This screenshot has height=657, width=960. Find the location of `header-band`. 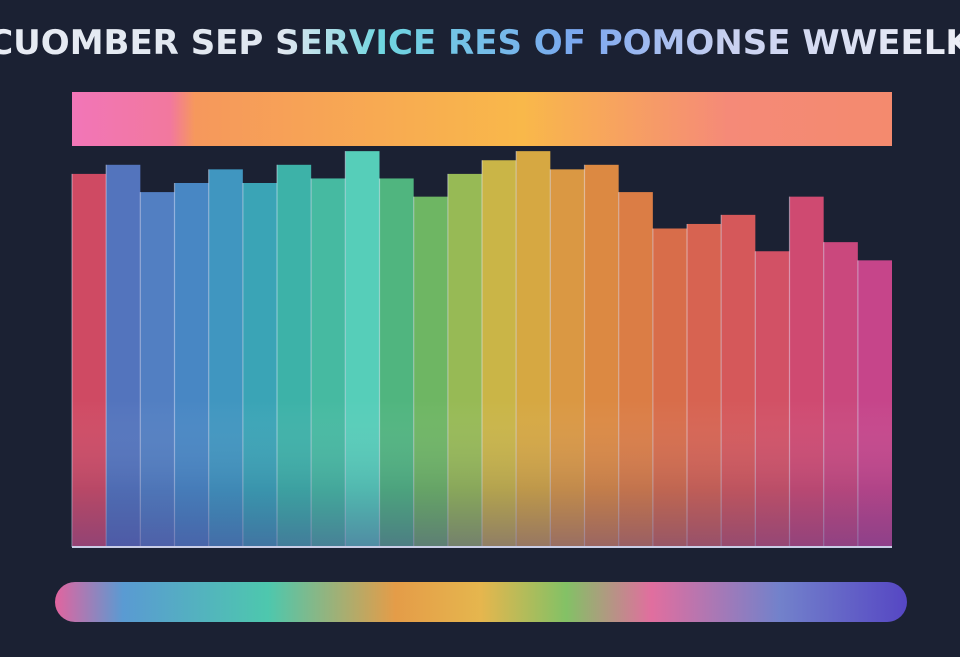

header-band is located at coordinates (482, 119).